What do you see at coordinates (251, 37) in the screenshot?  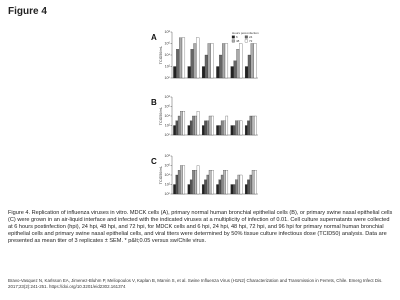 I see `legend-label: 24` at bounding box center [251, 37].